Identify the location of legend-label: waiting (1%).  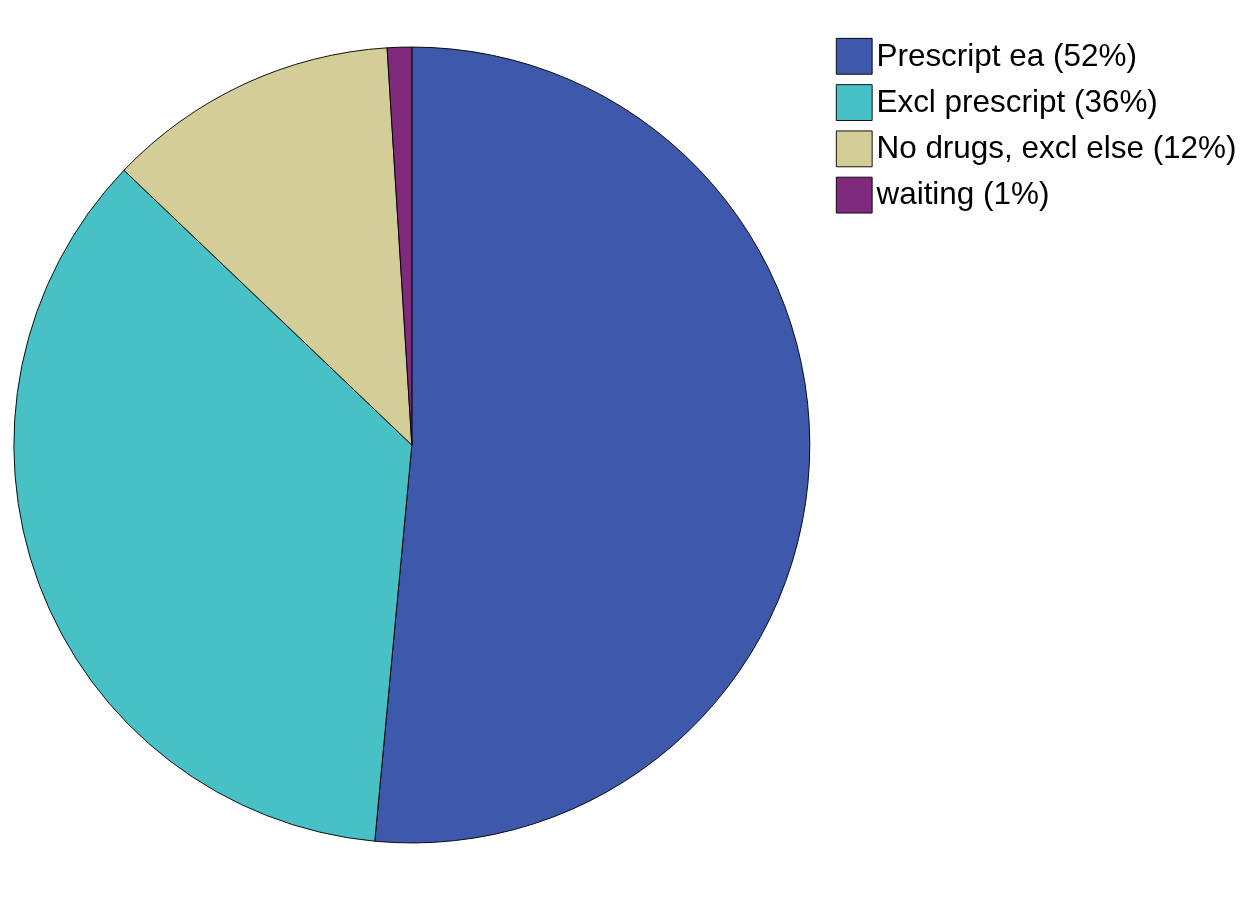
(962, 194).